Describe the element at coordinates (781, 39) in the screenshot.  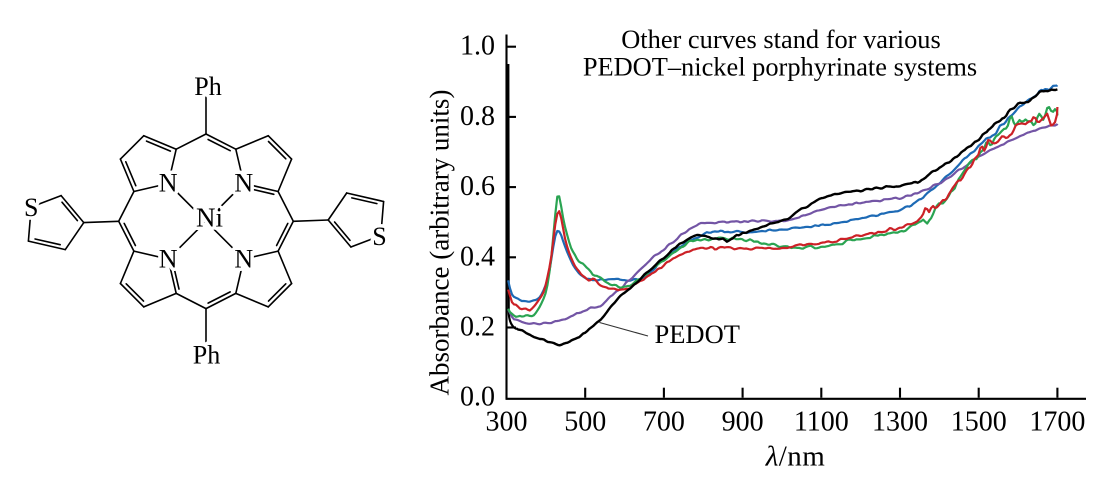
I see `svg-text: Other curves stand for various` at that location.